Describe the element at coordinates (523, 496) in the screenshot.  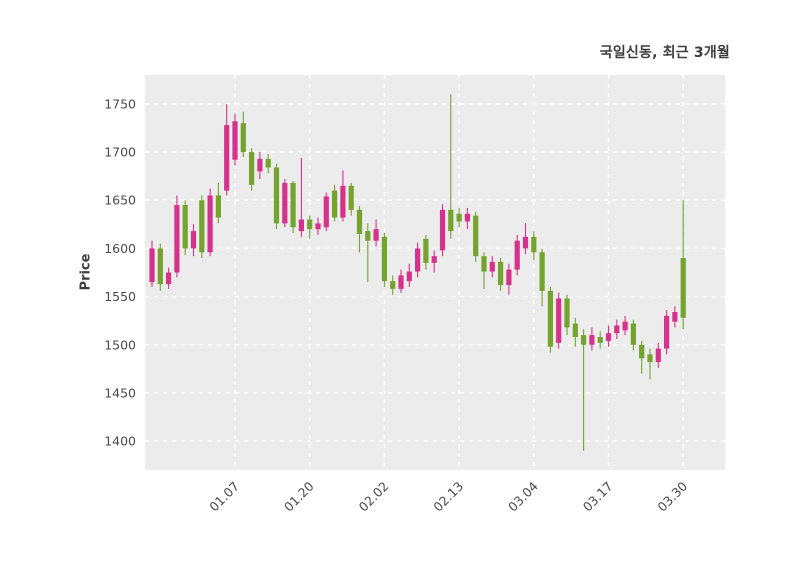
I see `x-tick-label: 03.04` at that location.